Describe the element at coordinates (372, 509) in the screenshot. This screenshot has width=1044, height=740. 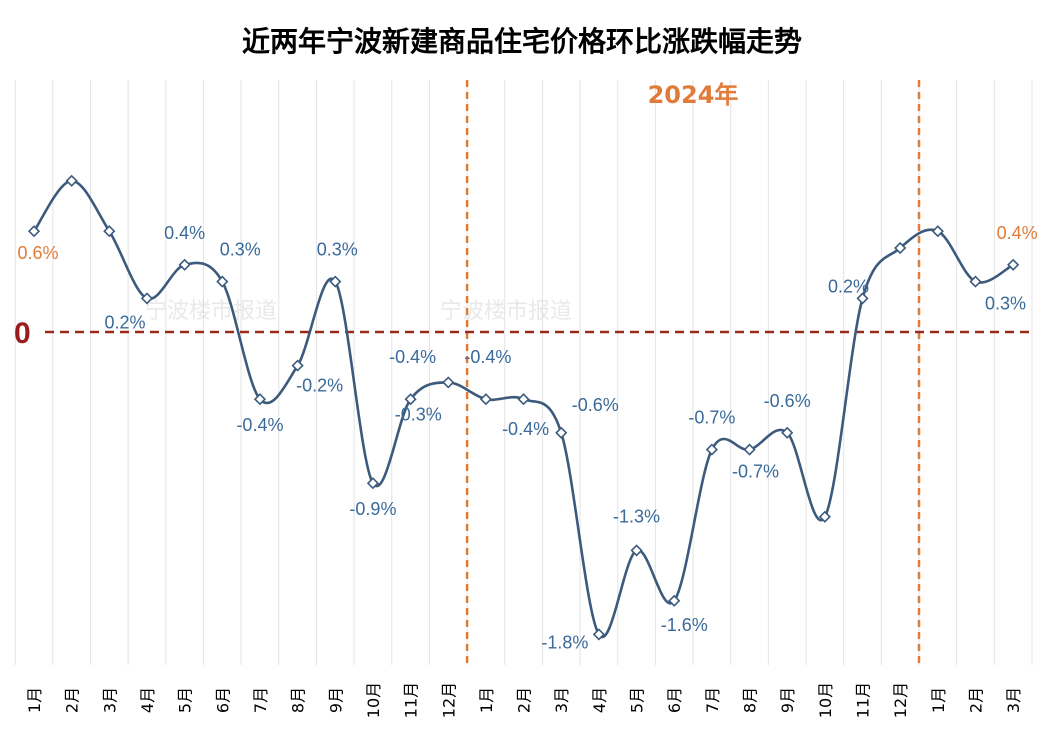
I see `data-label: -0.9%` at that location.